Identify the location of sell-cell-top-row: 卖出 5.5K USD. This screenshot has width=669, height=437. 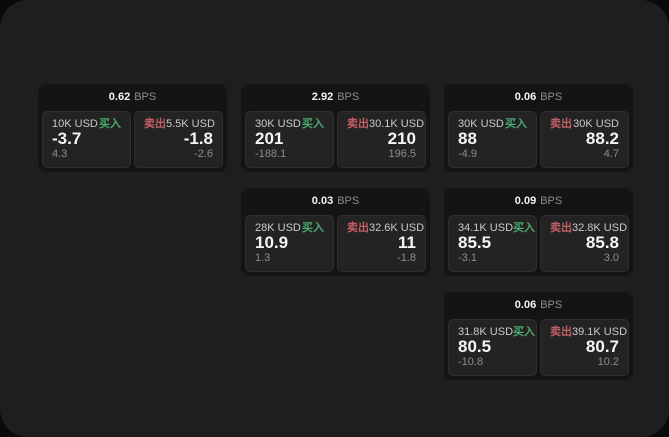
(179, 124).